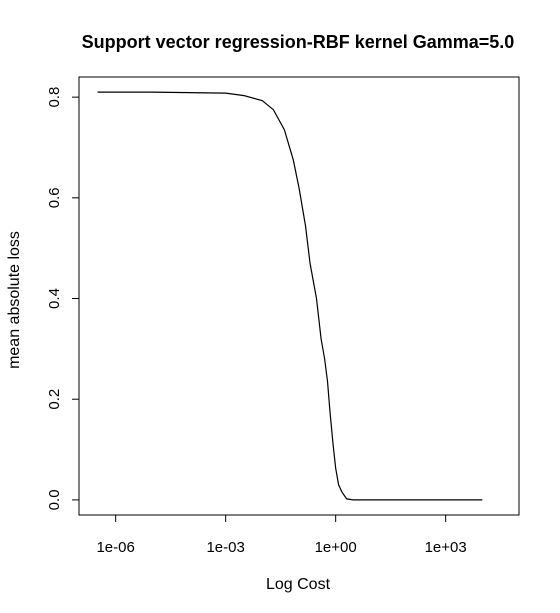  Describe the element at coordinates (298, 584) in the screenshot. I see `x-axis-label: Log Cost` at that location.